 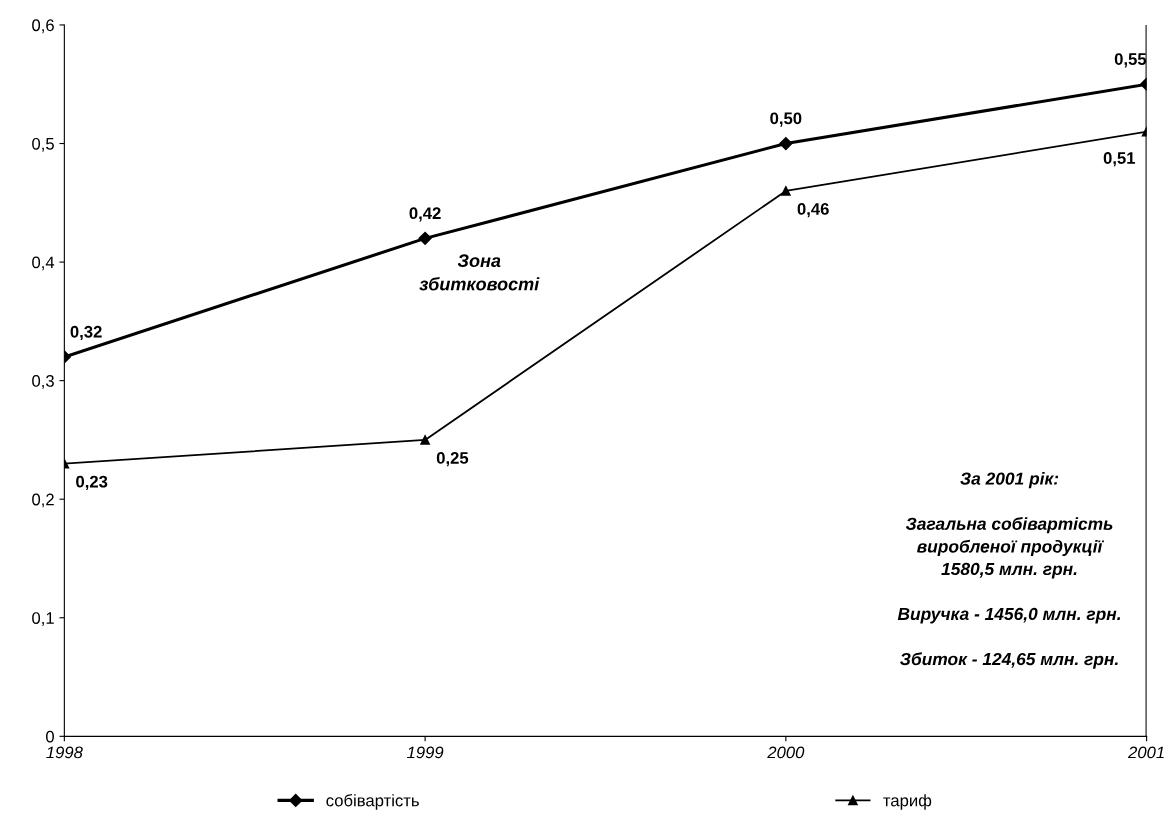 I want to click on y-tick-label: 0,3, so click(x=43, y=382).